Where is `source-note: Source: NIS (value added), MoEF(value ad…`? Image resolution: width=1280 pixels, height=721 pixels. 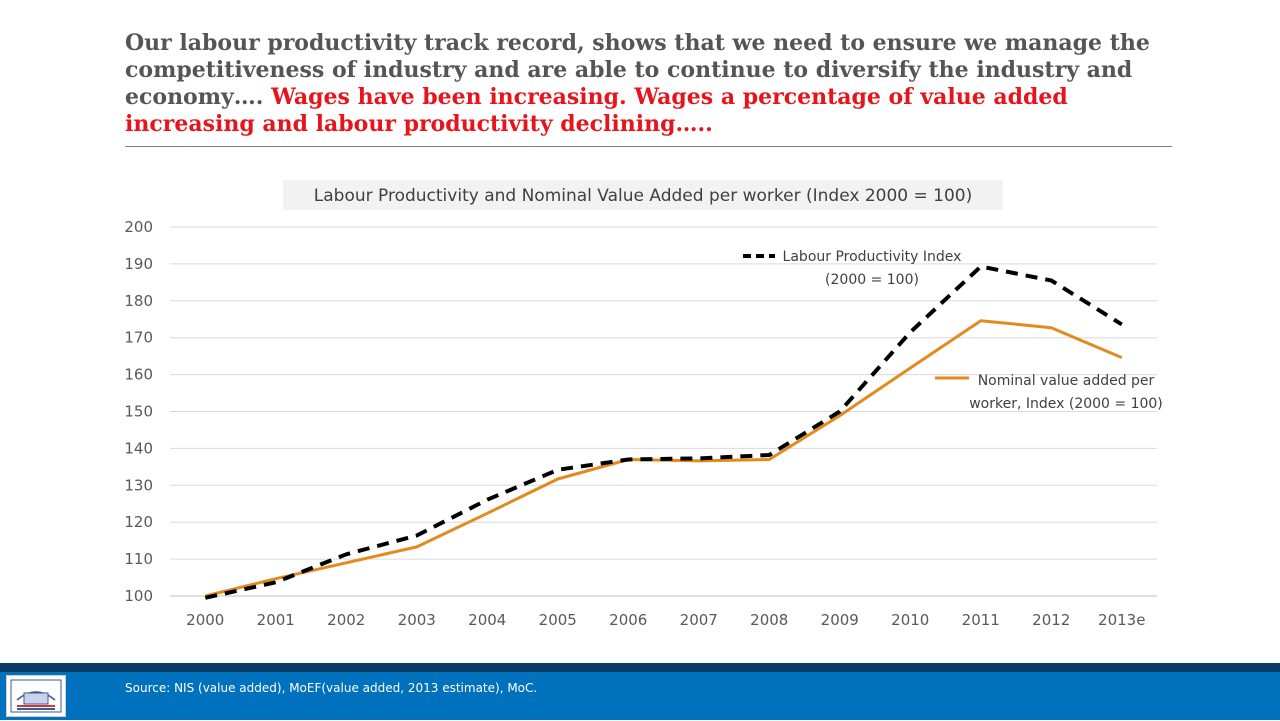
source-note: Source: NIS (value added), MoEF(value ad… is located at coordinates (331, 688).